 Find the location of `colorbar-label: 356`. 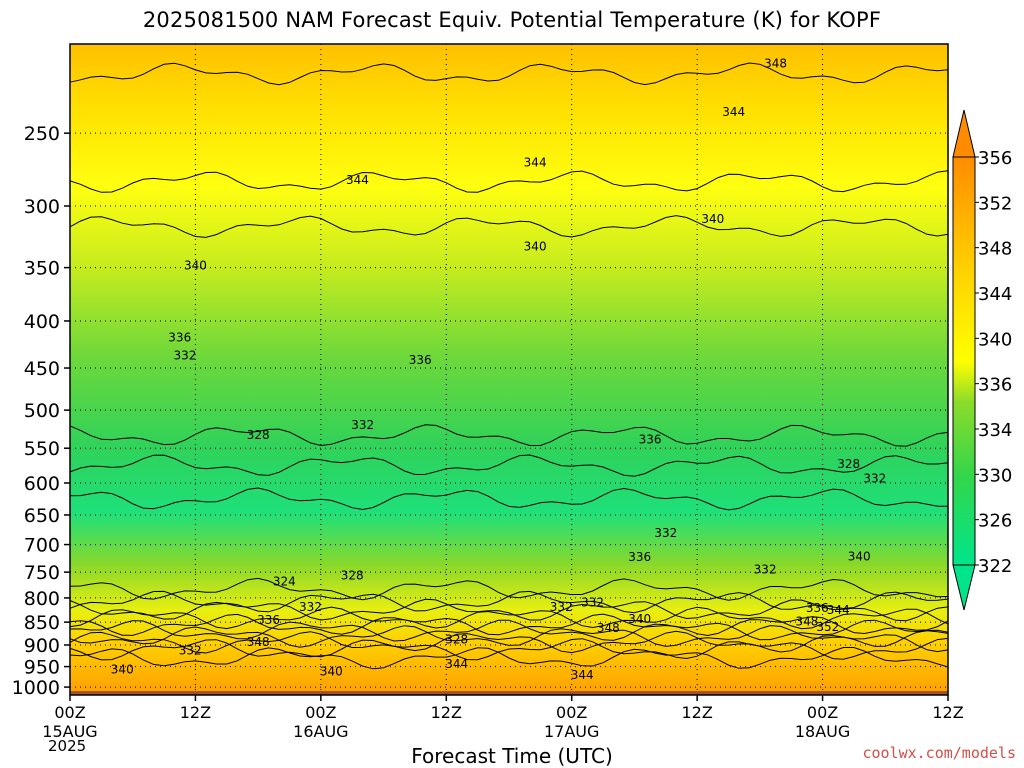

colorbar-label: 356 is located at coordinates (995, 158).